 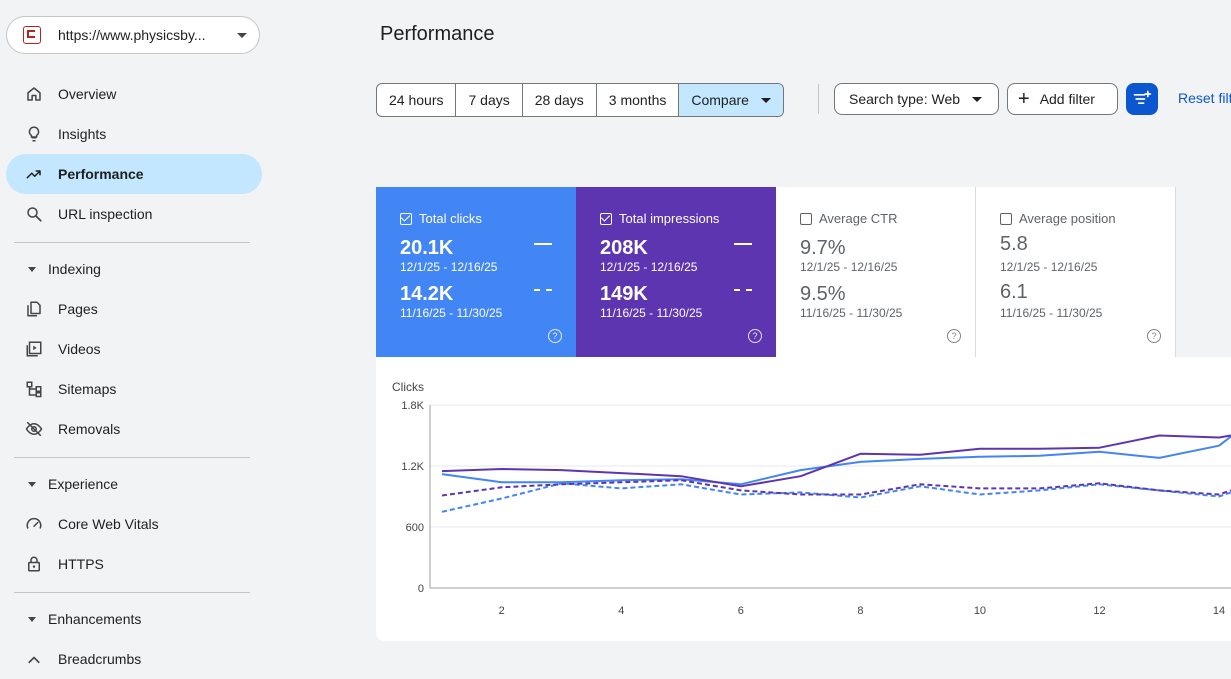 I want to click on metric-previous-value: 149K, so click(x=624, y=294).